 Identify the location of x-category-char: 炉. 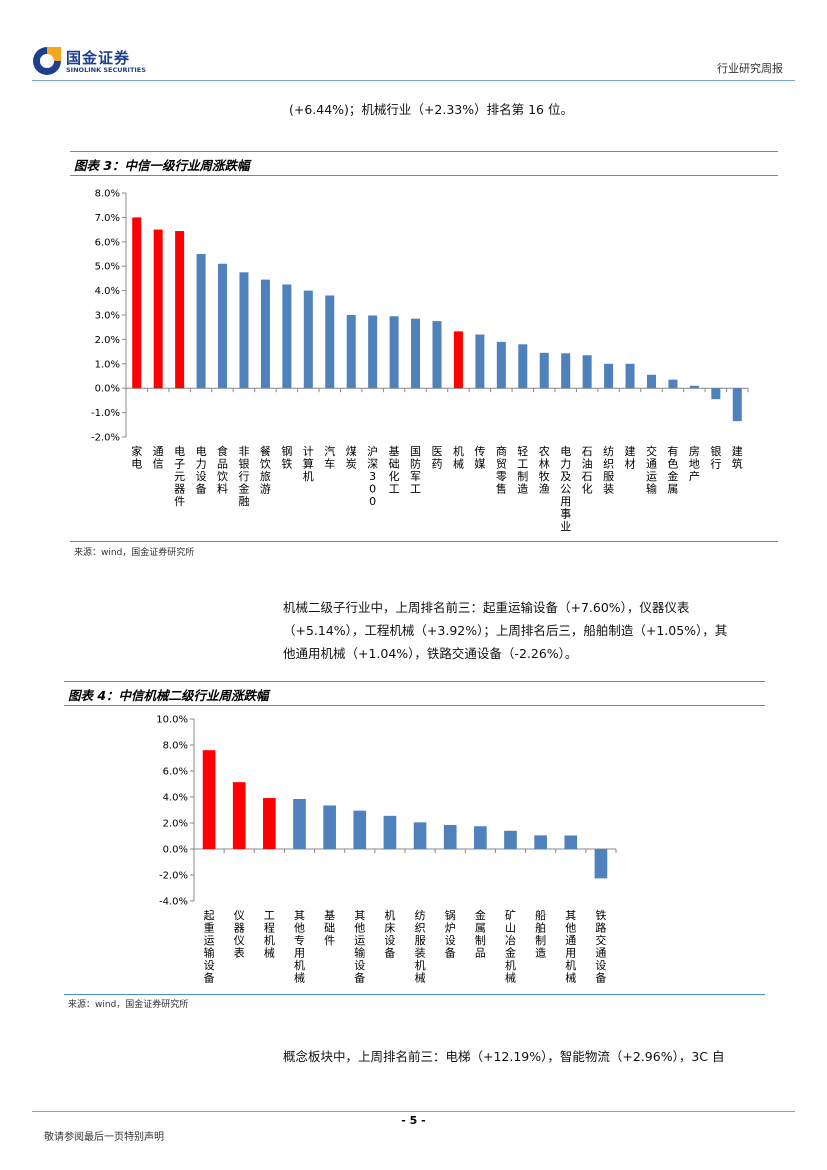
(450, 928).